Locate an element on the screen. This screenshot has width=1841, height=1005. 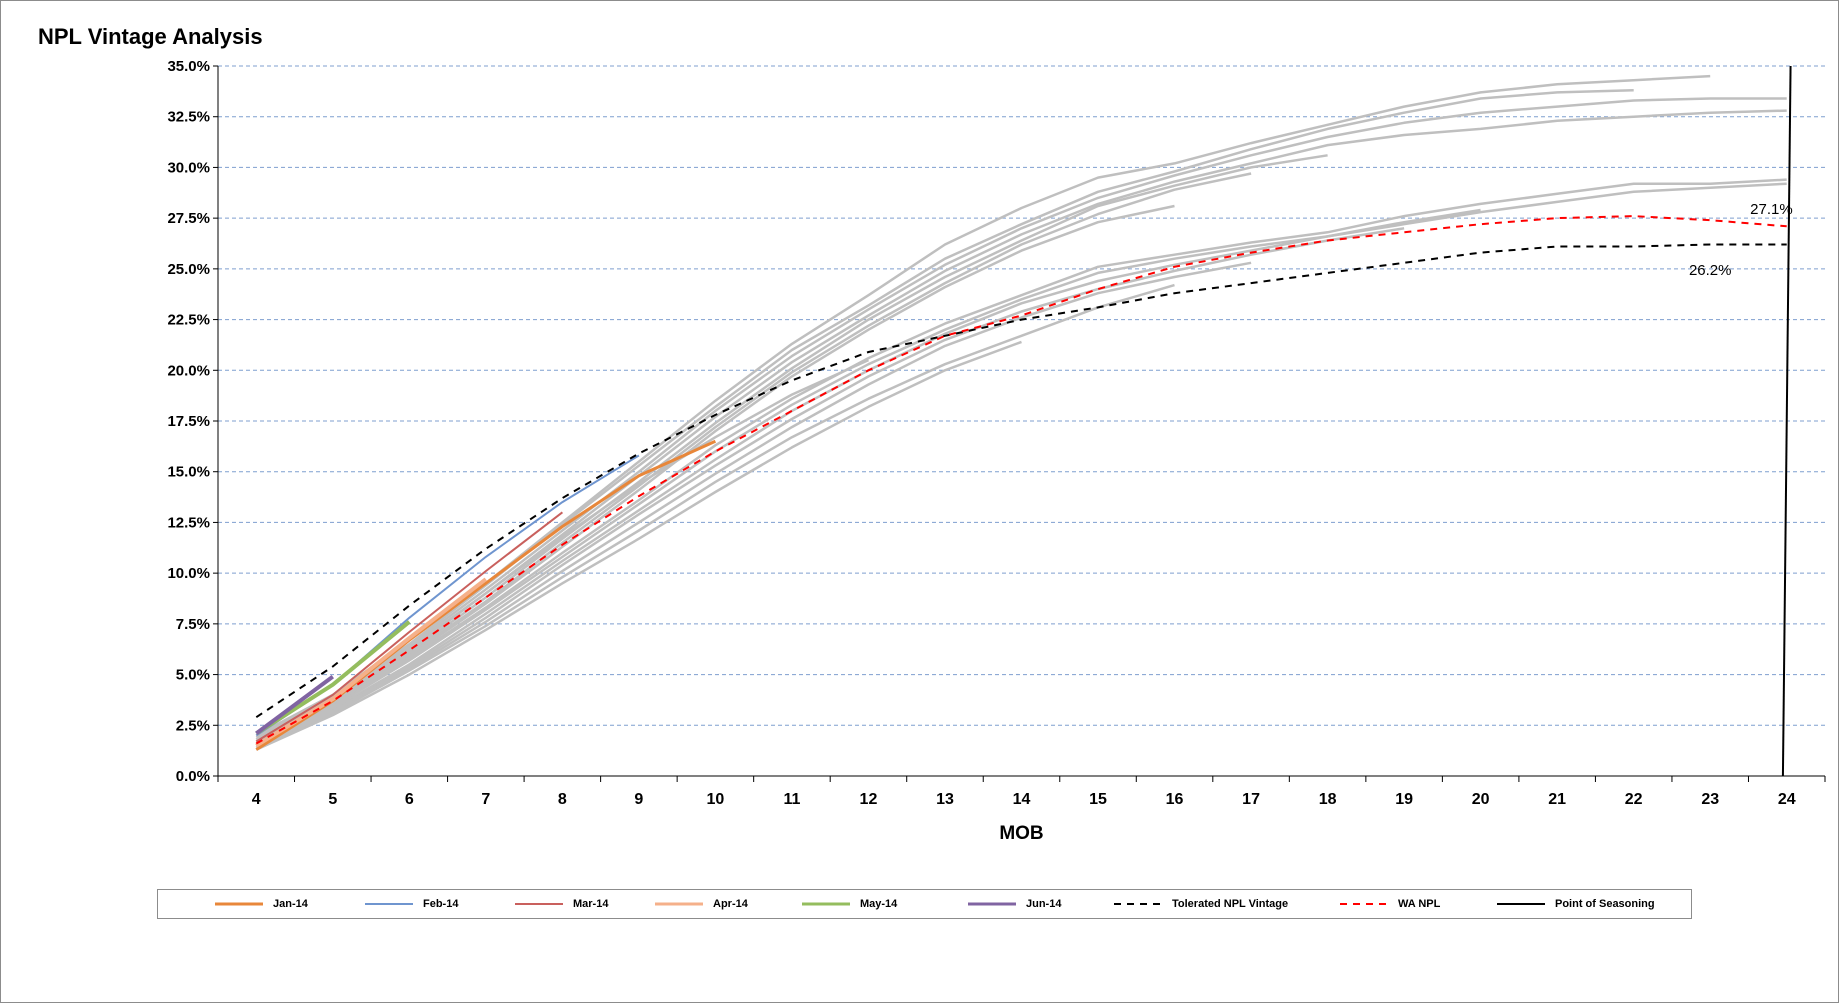
y-tick-label: 2.5% is located at coordinates (193, 725).